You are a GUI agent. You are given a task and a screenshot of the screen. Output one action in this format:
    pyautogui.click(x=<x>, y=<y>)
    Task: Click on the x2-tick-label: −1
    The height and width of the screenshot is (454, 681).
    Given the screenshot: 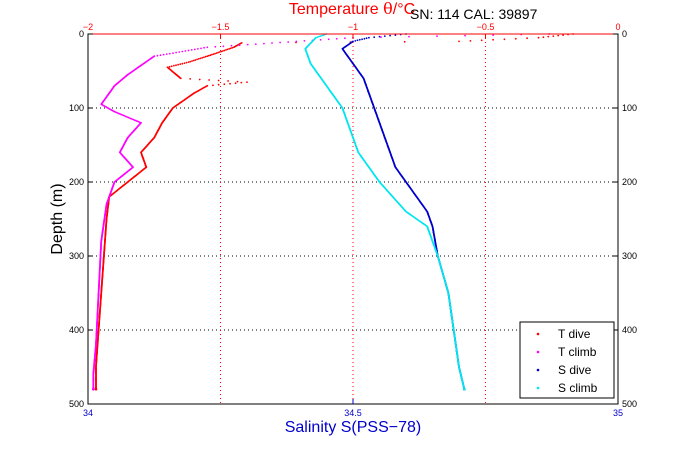 What is the action you would take?
    pyautogui.click(x=353, y=27)
    